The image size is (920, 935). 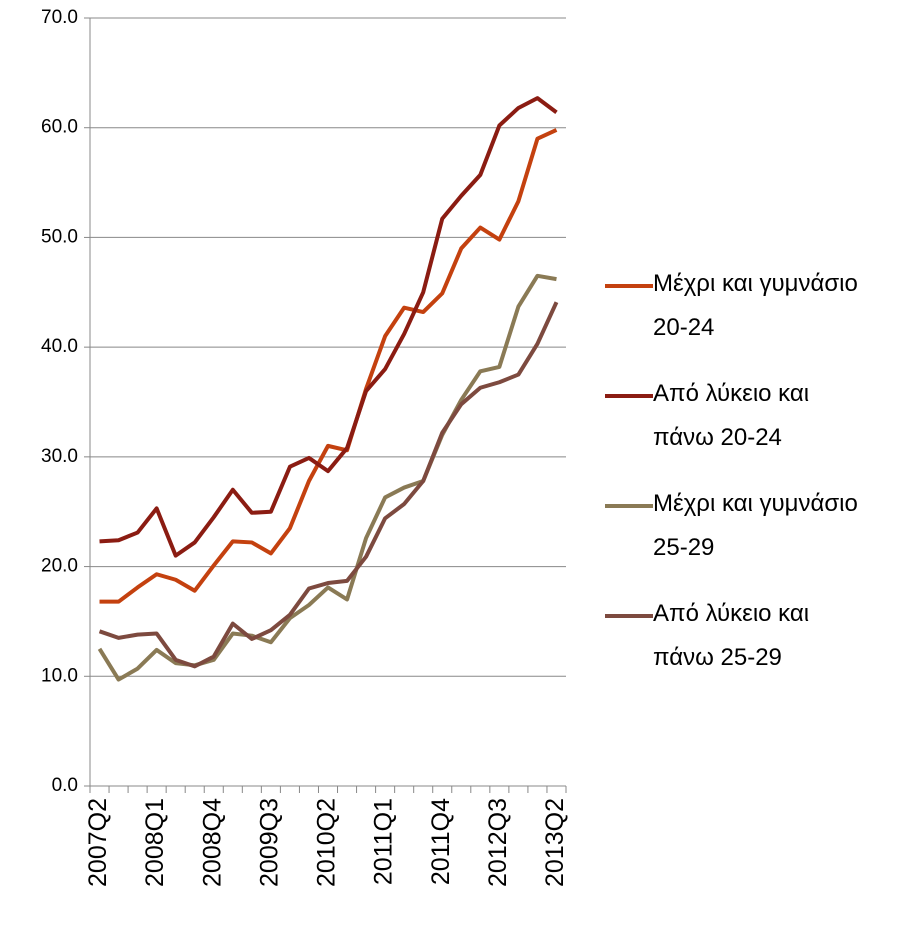 I want to click on legend-item: Από λύκειο και πάνω 25-29, so click(x=731, y=647).